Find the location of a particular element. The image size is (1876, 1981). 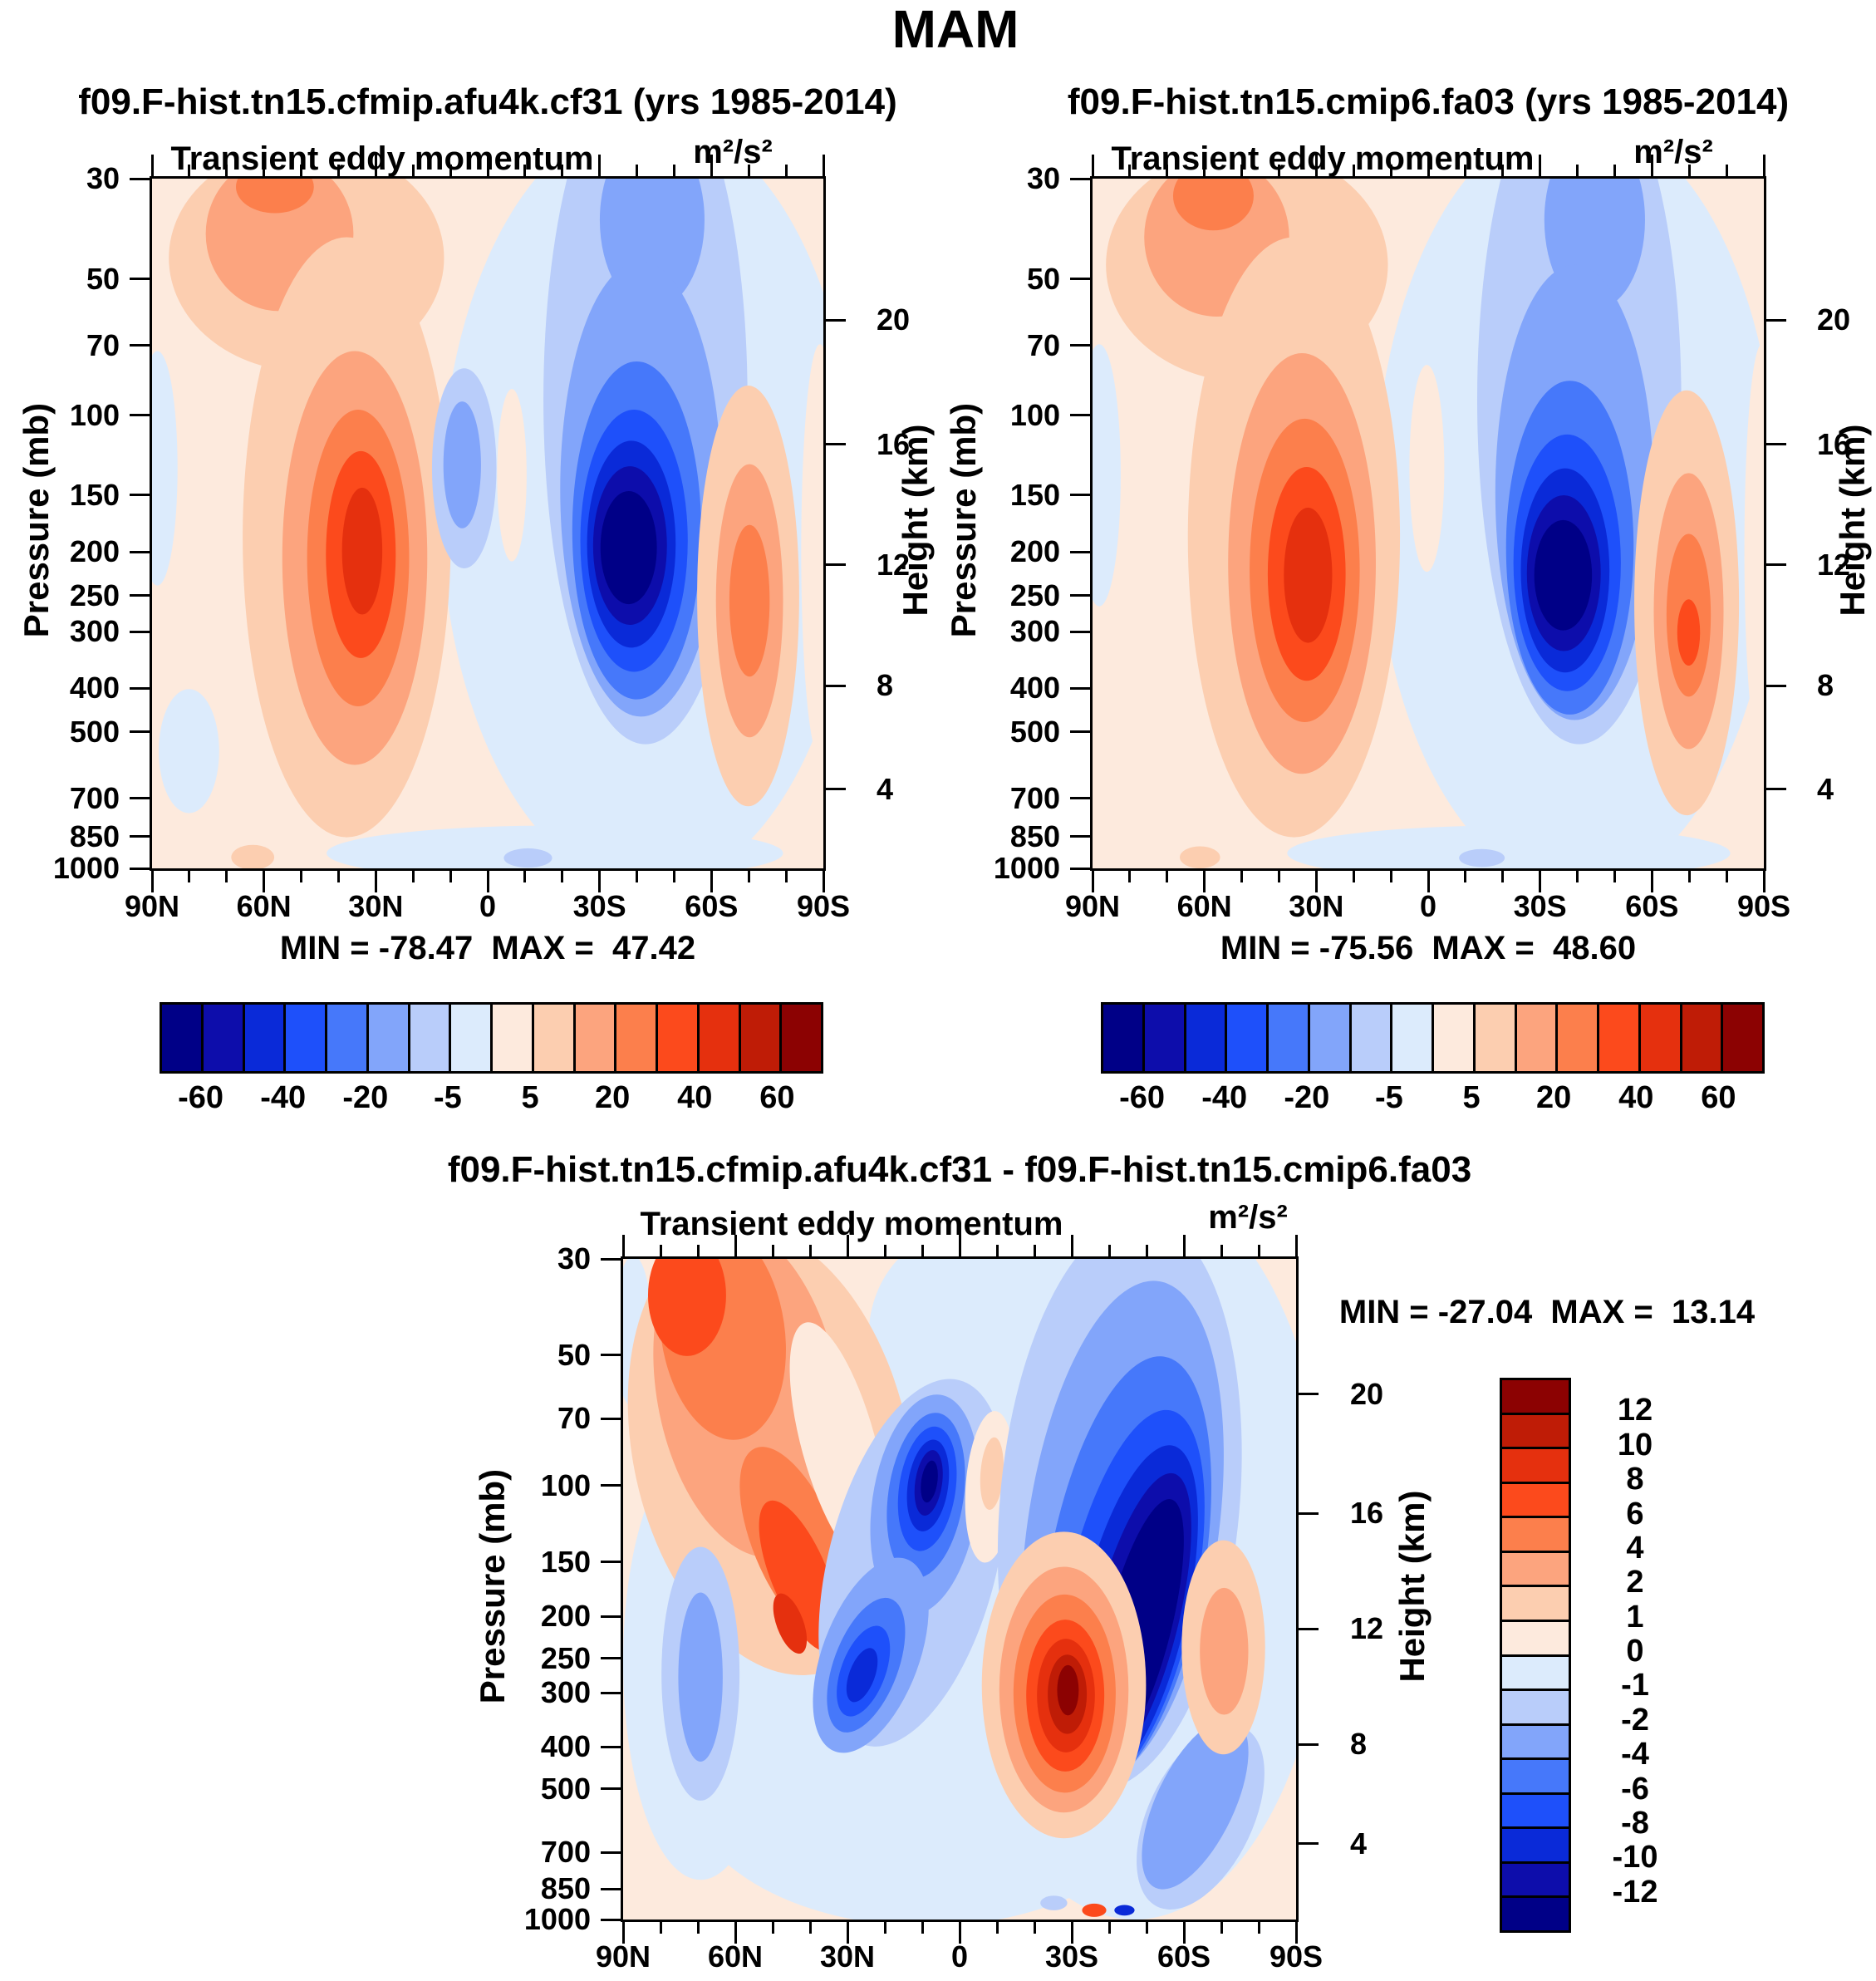

colorbar-left is located at coordinates (491, 1038).